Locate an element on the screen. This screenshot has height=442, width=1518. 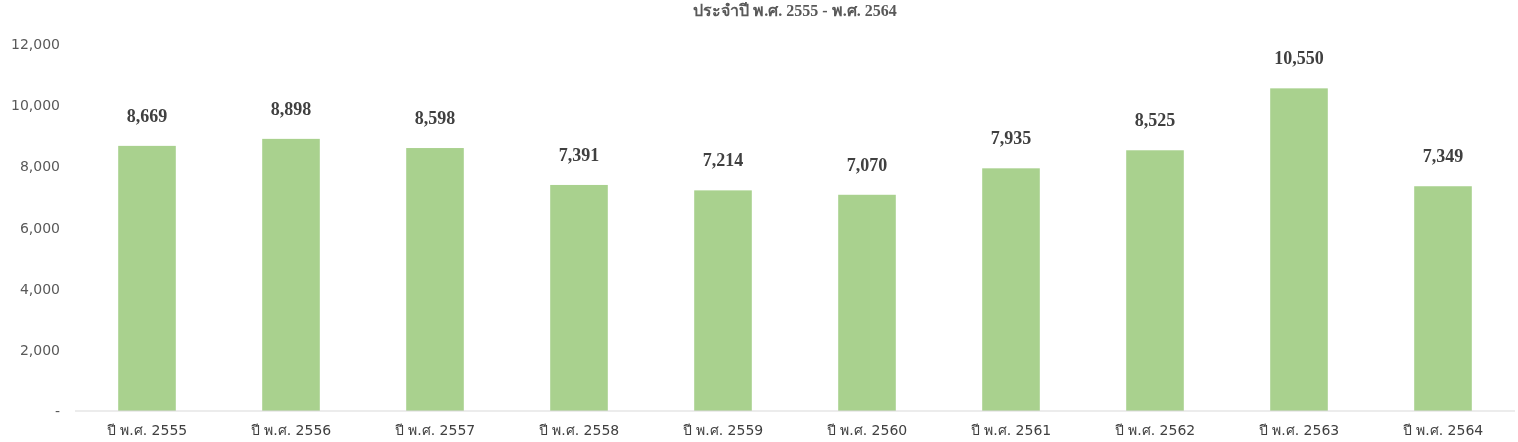
x-tick-label: ปี พ.ศ. 2564 is located at coordinates (1443, 430).